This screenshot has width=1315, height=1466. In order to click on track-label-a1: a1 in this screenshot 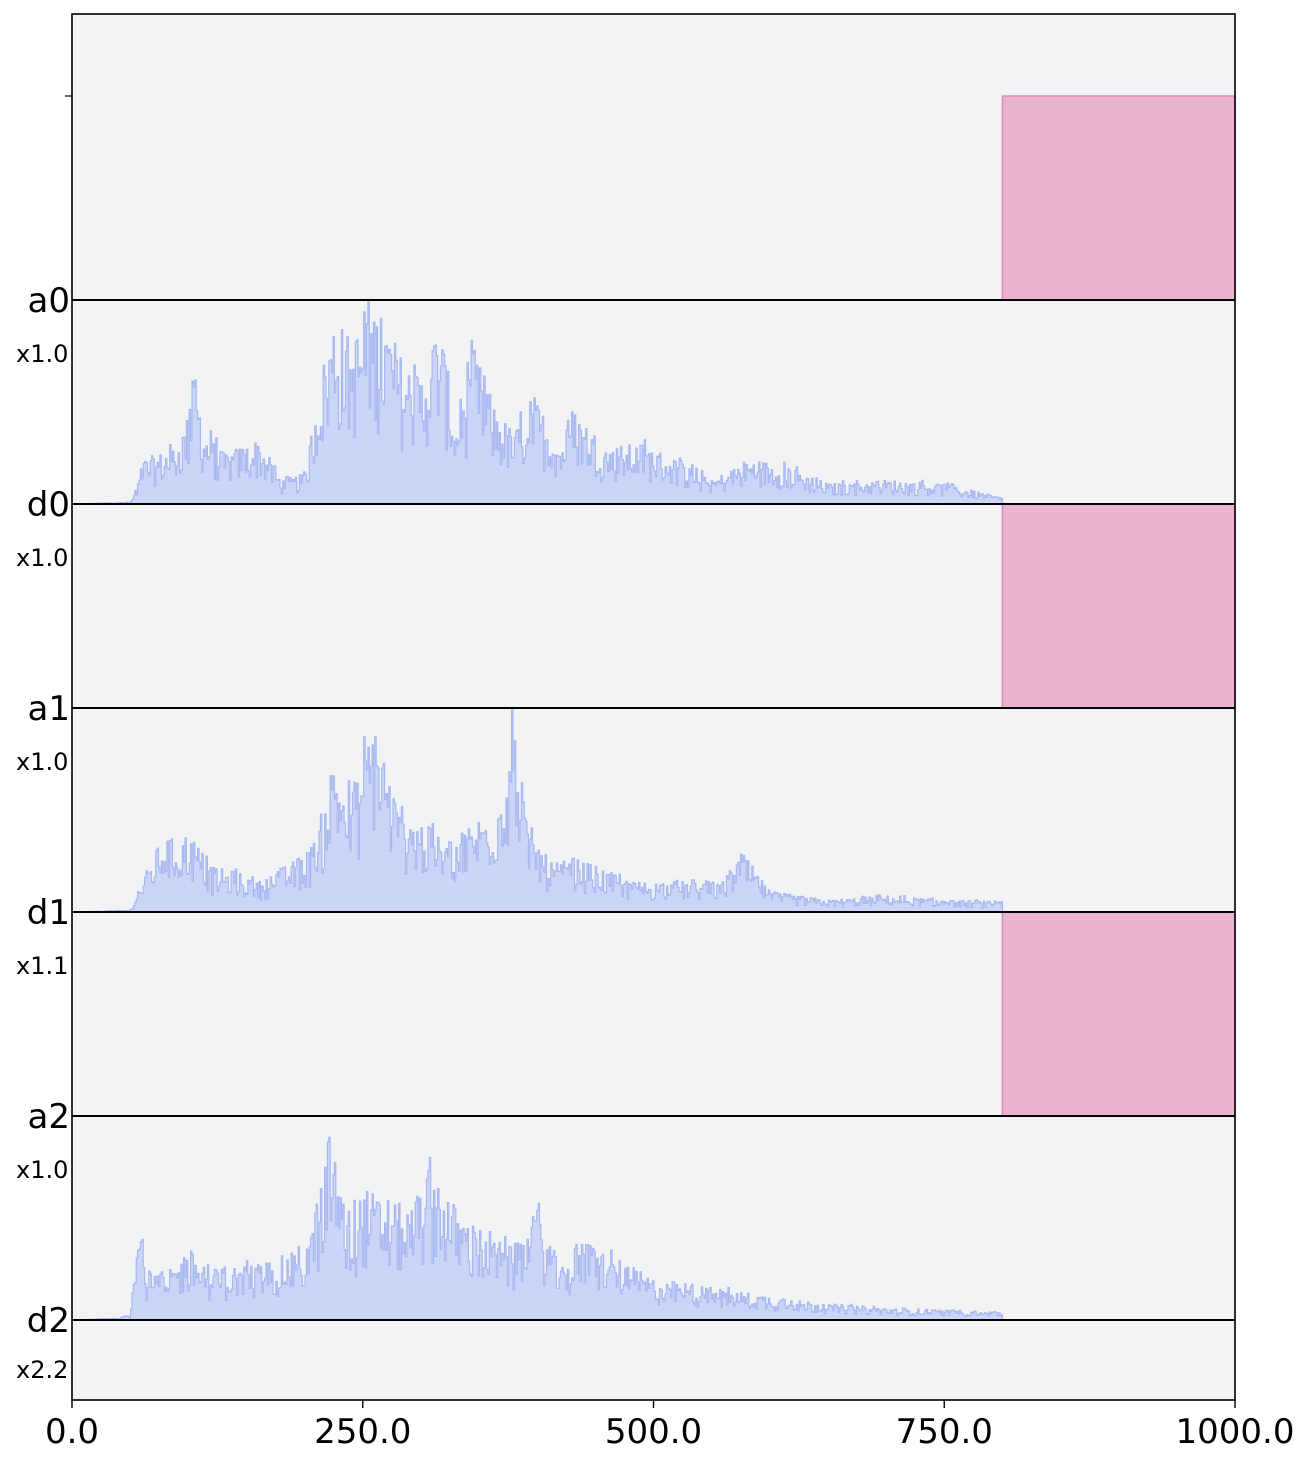, I will do `click(49, 709)`.